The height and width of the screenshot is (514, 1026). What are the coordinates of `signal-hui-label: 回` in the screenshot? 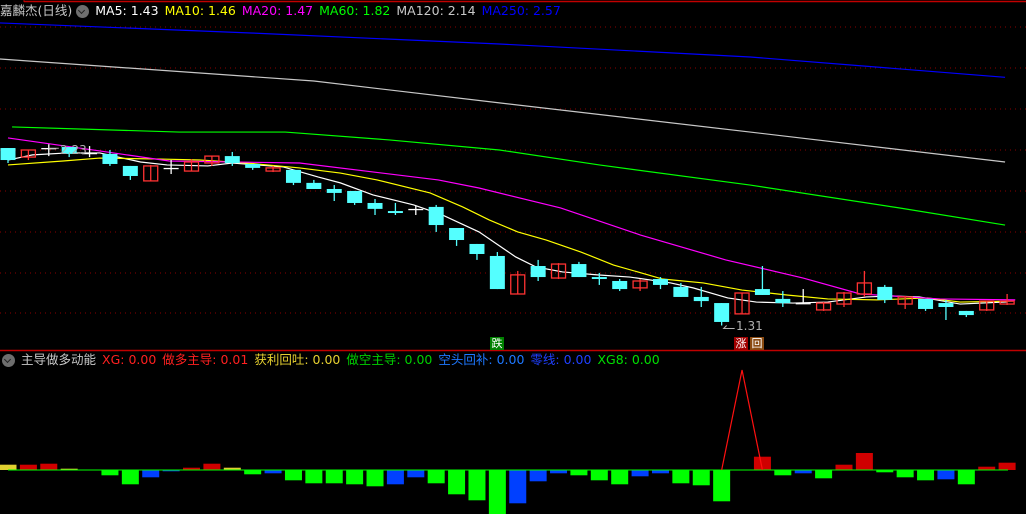 It's located at (757, 343).